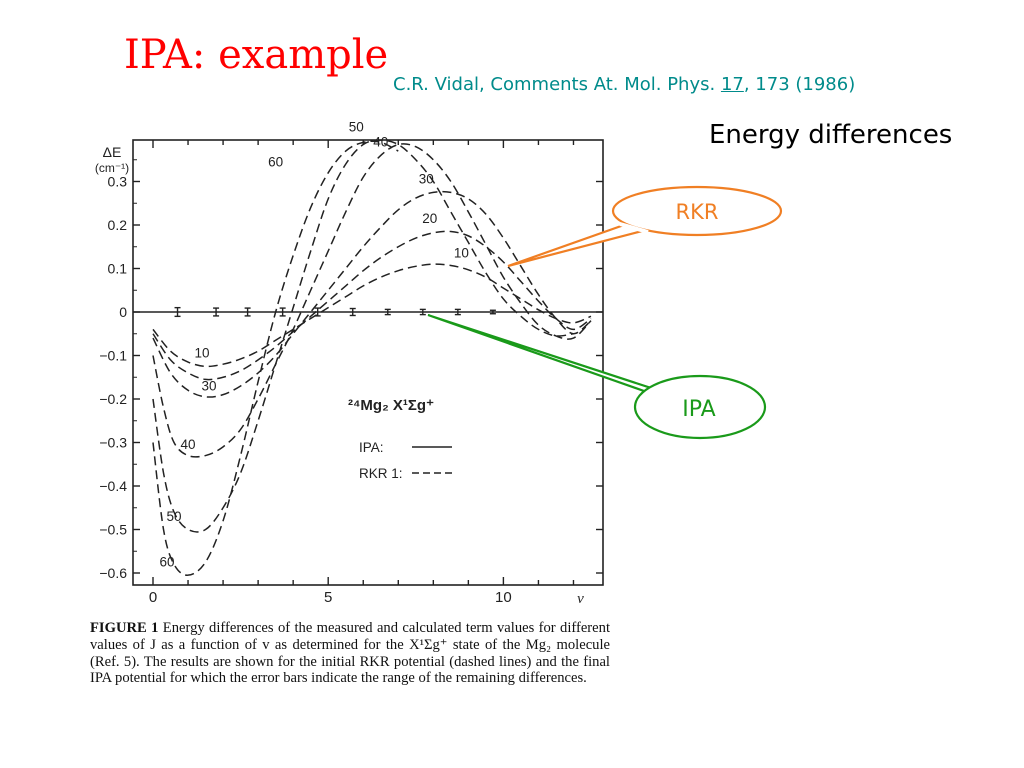 The width and height of the screenshot is (1024, 768). What do you see at coordinates (113, 486) in the screenshot?
I see `y-tick-label: −0.4` at bounding box center [113, 486].